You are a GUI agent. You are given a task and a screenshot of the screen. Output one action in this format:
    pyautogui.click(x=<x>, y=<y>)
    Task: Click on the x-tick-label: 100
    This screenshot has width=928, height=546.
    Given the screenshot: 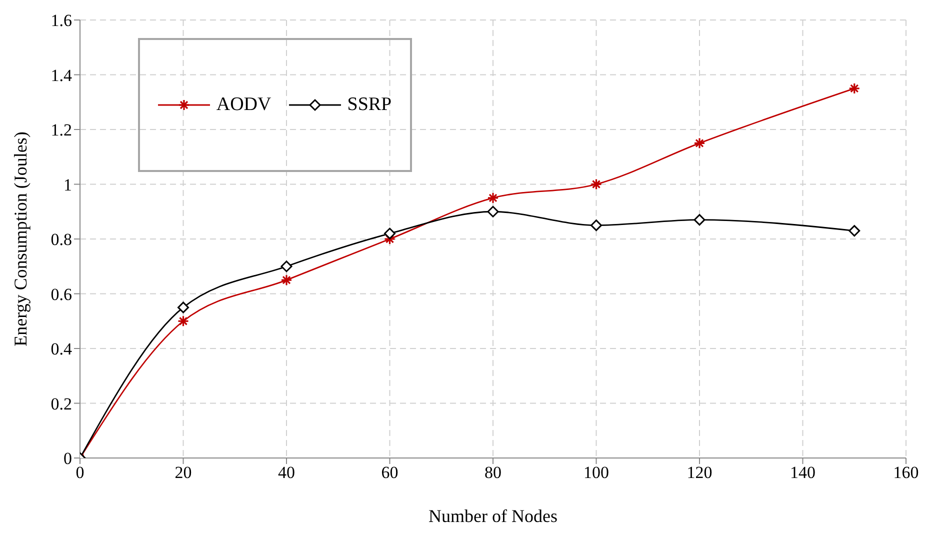 What is the action you would take?
    pyautogui.click(x=596, y=472)
    